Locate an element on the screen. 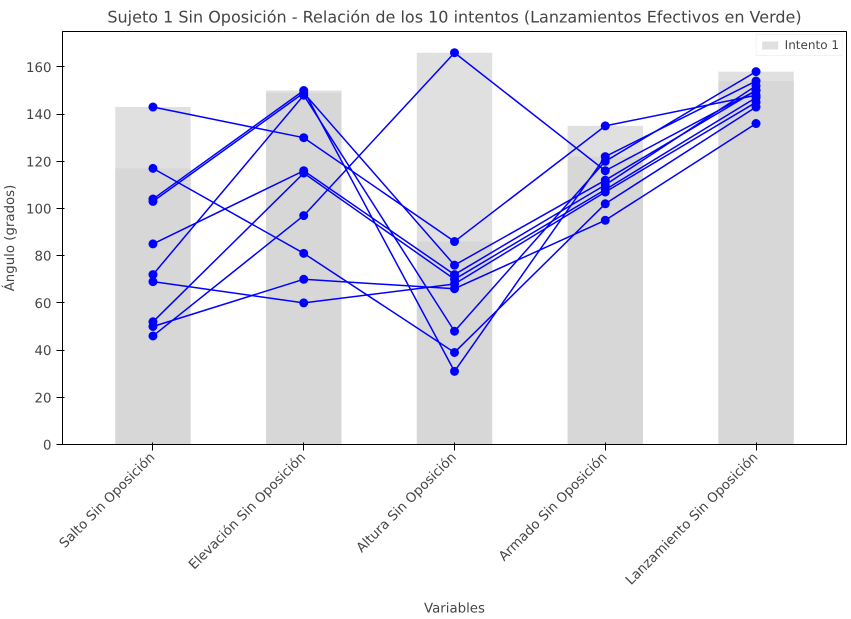 The image size is (851, 619). y-tick-label: 60 is located at coordinates (43, 304).